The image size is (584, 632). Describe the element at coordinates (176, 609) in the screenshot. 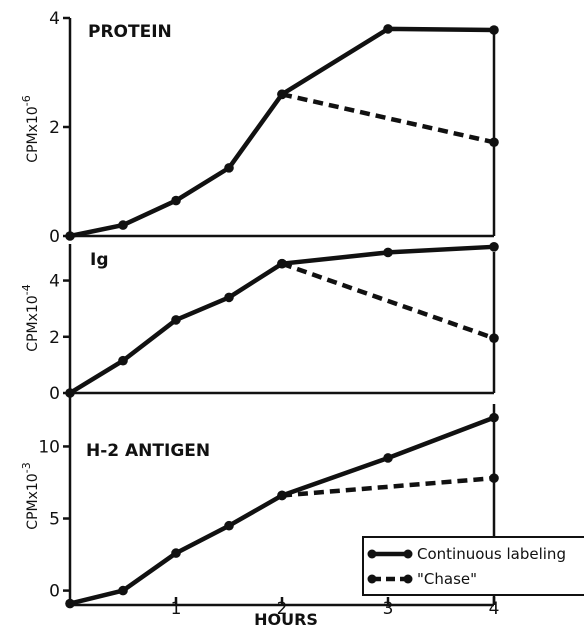

I see `x-tick-label: 1` at that location.